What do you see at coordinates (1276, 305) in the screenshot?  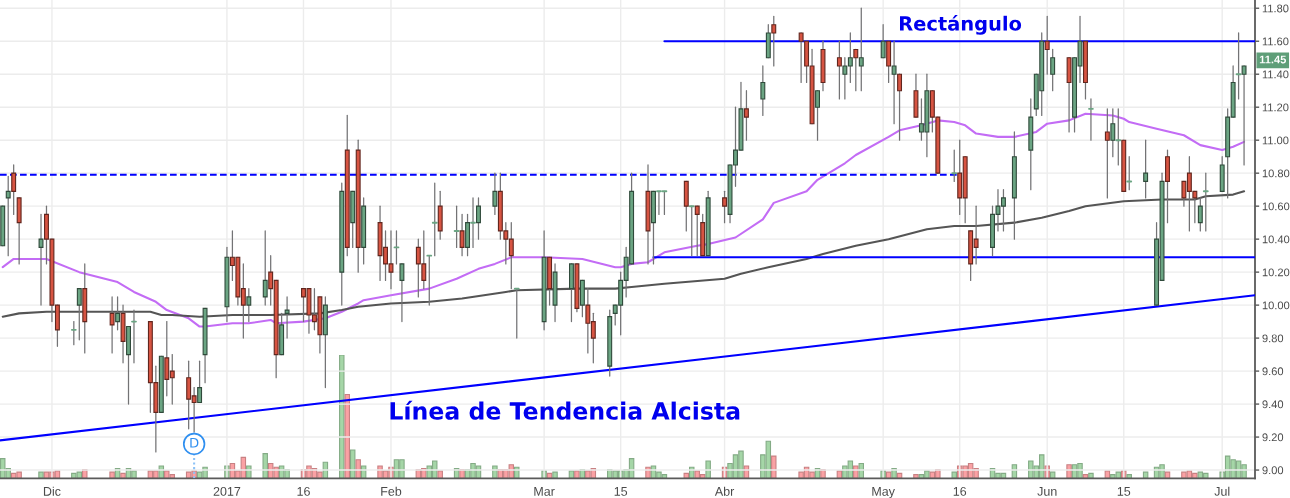 I see `y-tick-label: 10.00` at bounding box center [1276, 305].